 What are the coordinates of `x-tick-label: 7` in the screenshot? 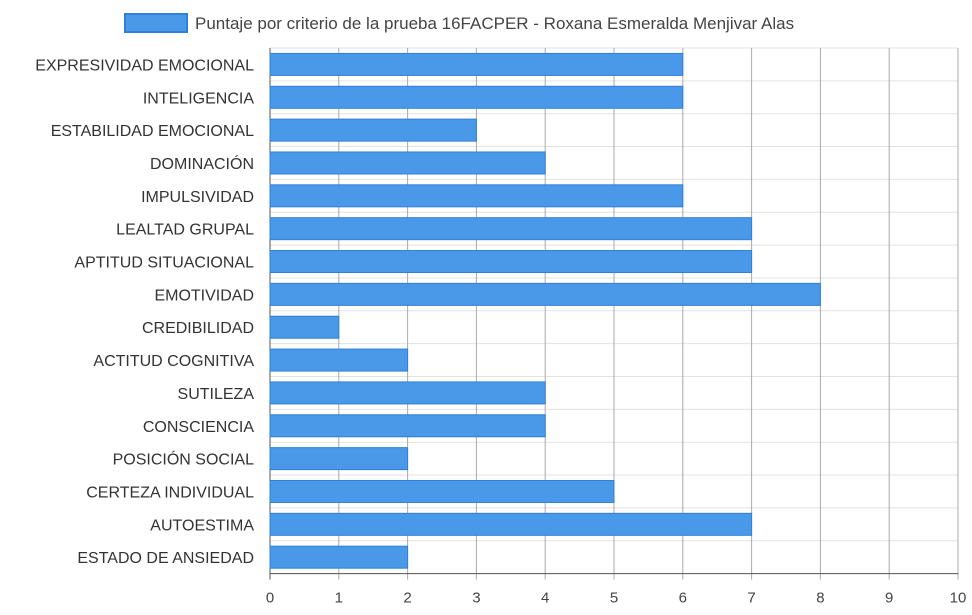 It's located at (751, 598).